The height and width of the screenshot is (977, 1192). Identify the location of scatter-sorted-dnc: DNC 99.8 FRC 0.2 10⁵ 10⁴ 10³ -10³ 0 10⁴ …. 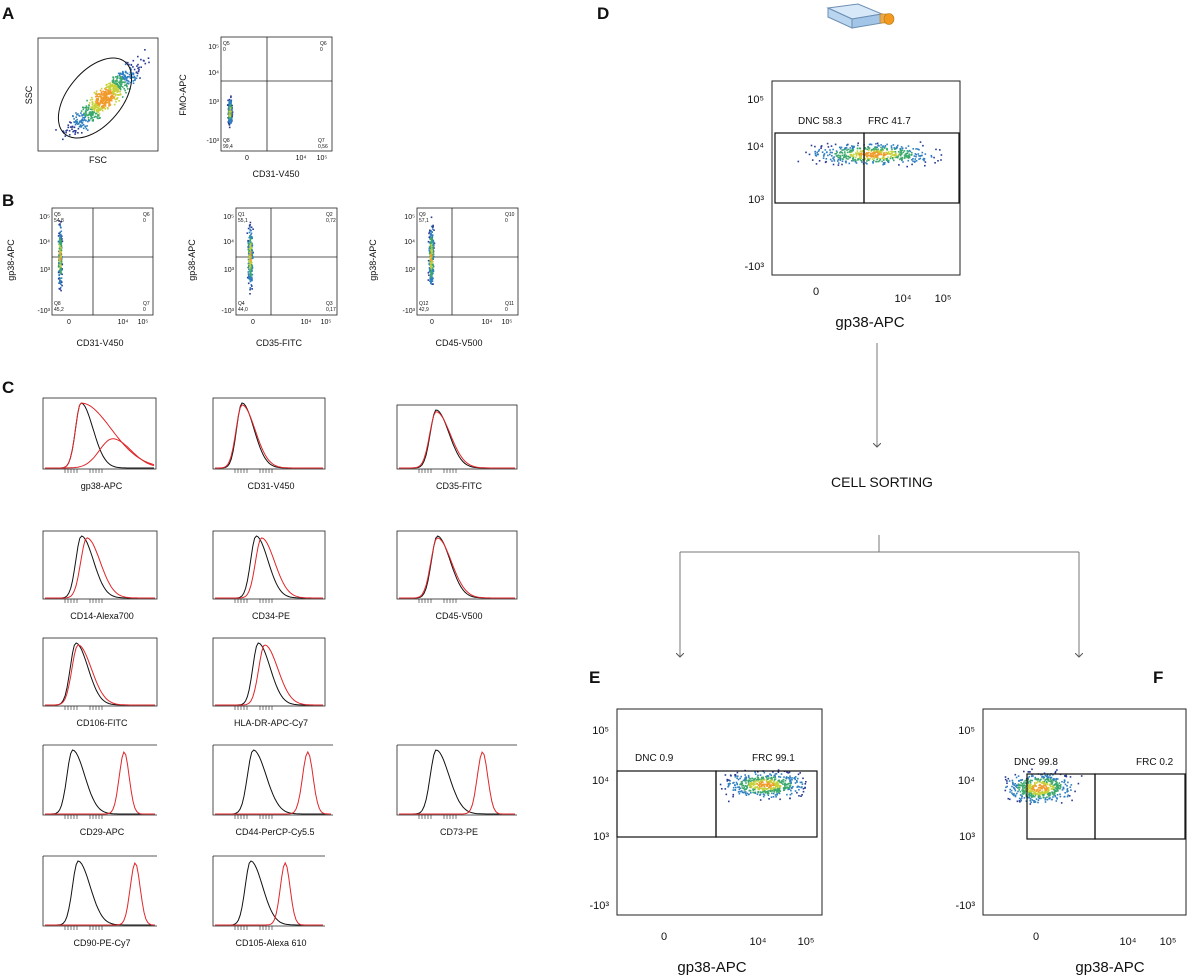
(1071, 842).